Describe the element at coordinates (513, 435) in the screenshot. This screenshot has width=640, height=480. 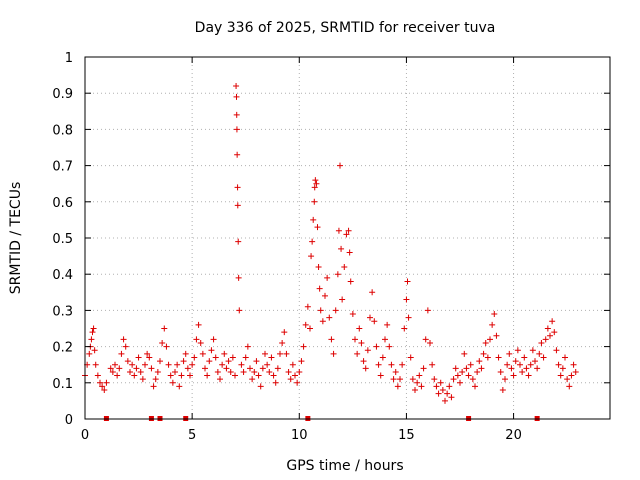
I see `x-tick-label: 20` at that location.